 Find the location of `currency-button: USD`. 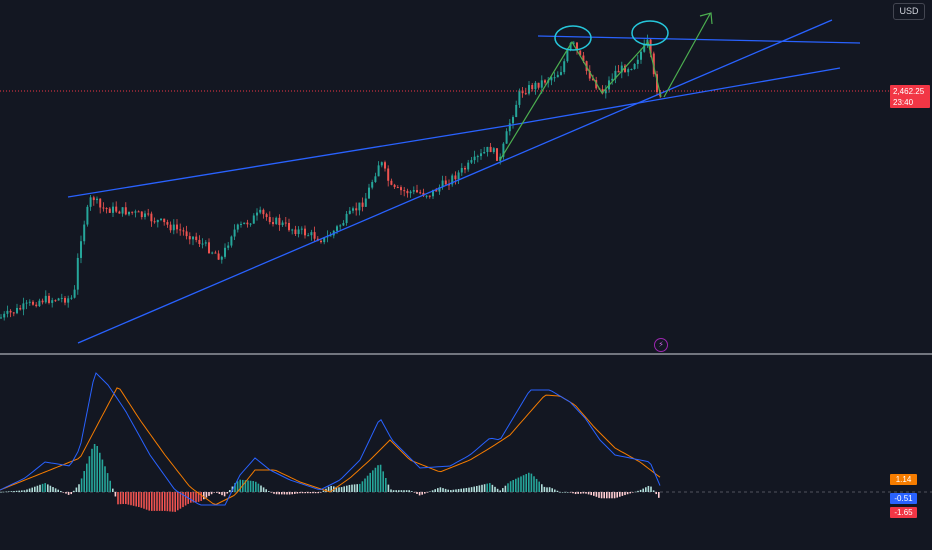

currency-button: USD is located at coordinates (909, 11).